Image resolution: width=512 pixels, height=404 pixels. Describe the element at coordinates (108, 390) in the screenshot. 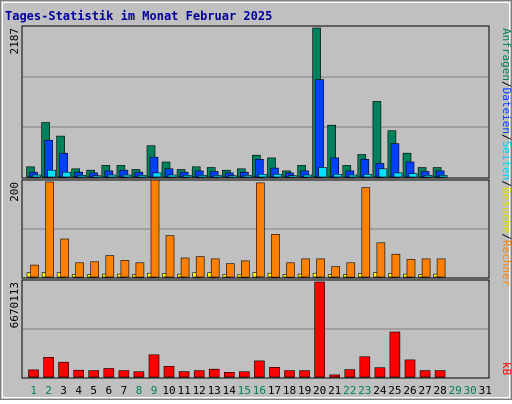

I see `x-label-day-6: 6` at that location.